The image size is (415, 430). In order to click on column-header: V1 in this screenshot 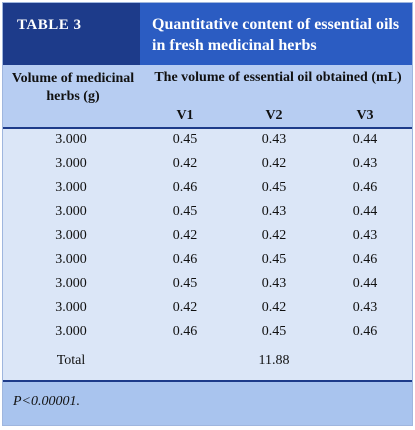, I will do `click(185, 115)`.